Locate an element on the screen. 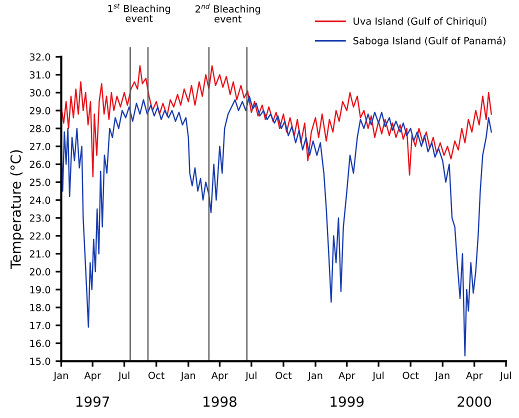  text: 1999 is located at coordinates (347, 401).